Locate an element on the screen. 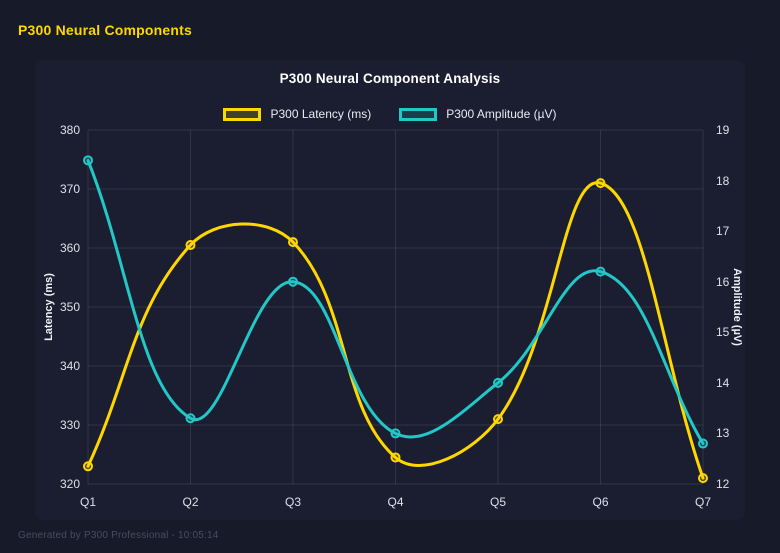 The width and height of the screenshot is (780, 553). x-tick-label: Q4 is located at coordinates (395, 502).